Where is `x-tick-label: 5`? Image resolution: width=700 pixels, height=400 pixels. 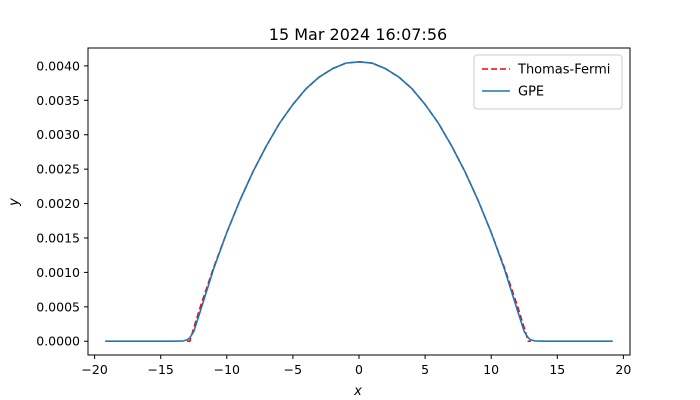 x-tick-label: 5 is located at coordinates (425, 369).